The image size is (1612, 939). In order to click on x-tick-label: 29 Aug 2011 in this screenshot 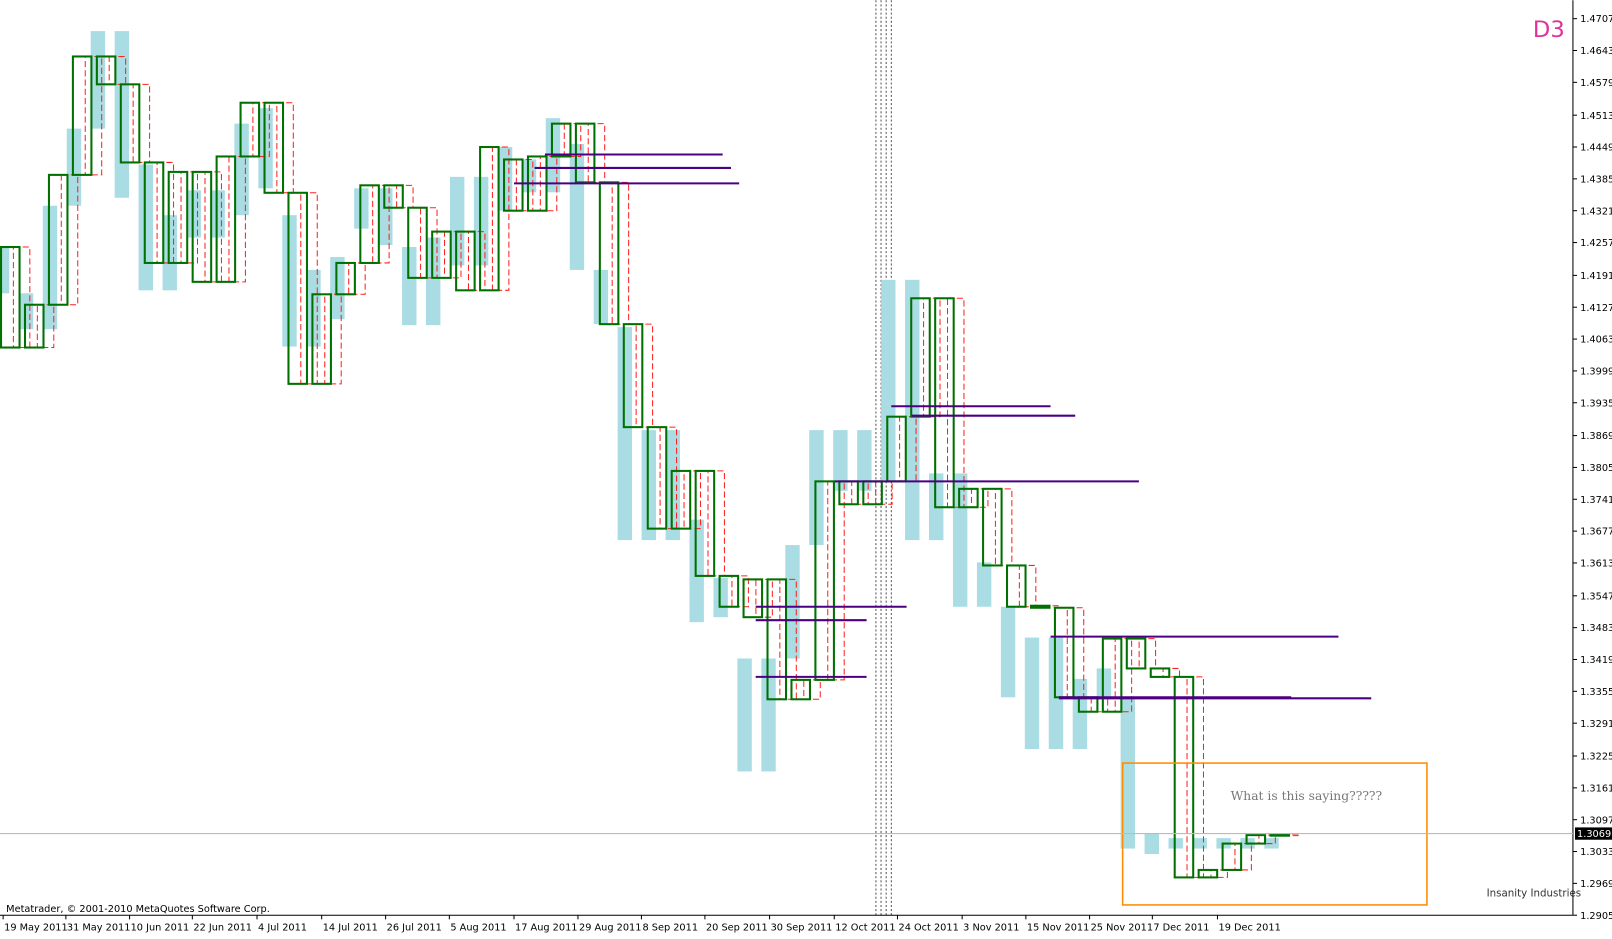, I will do `click(610, 928)`.